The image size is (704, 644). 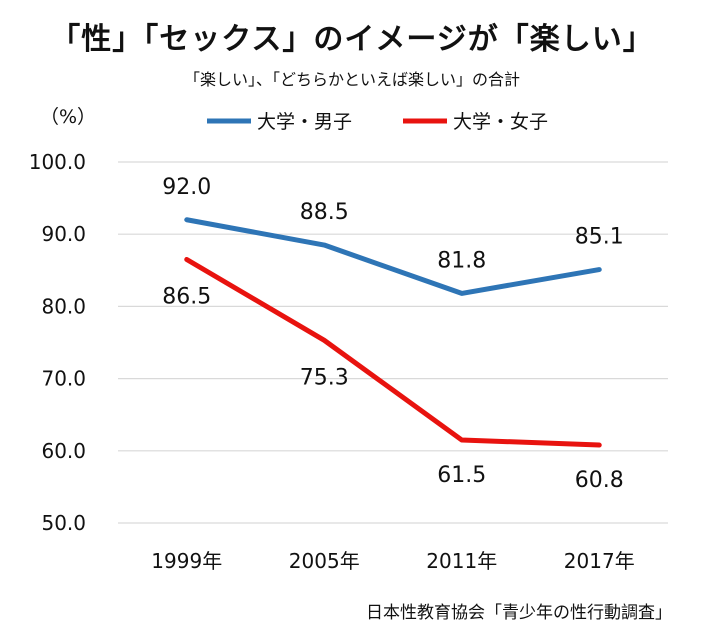 I want to click on data-label: 92.0, so click(x=186, y=187).